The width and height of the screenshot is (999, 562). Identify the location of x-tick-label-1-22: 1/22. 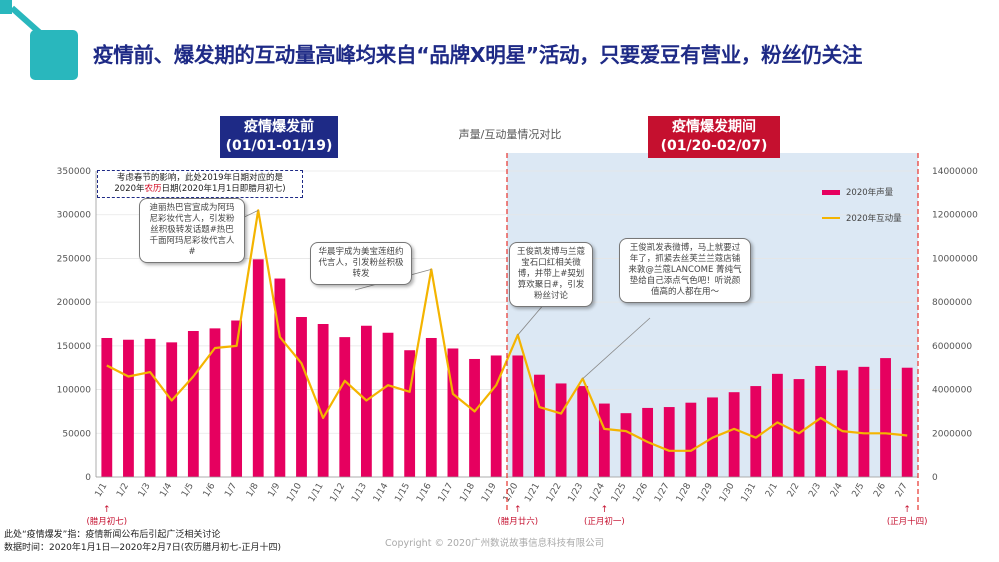
(554, 493).